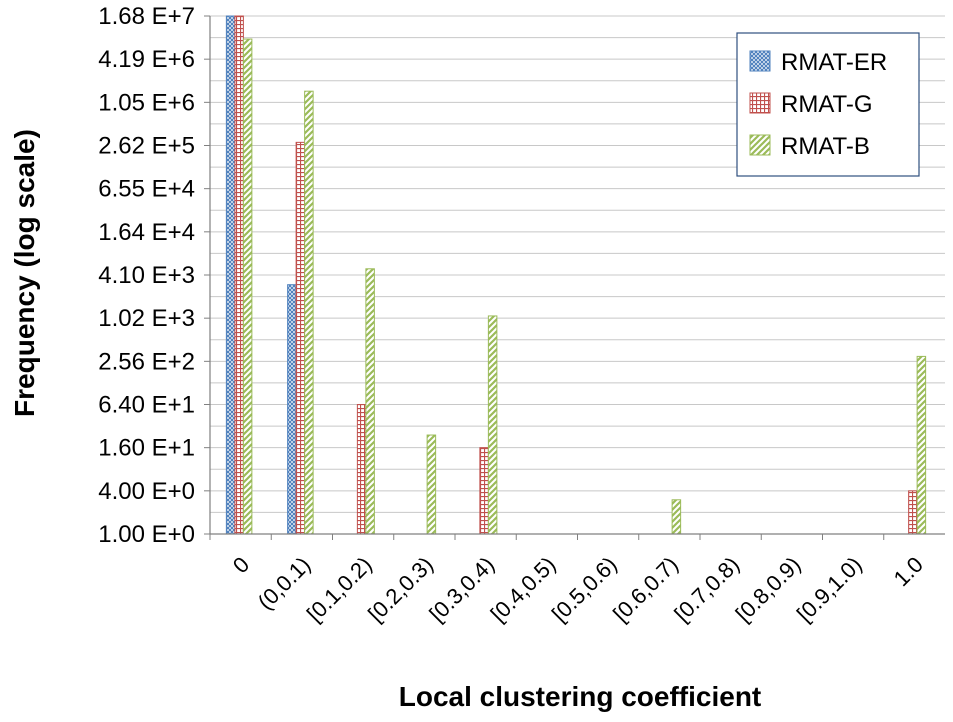  Describe the element at coordinates (146, 361) in the screenshot. I see `y-tick-label: 2.56 E+2` at that location.